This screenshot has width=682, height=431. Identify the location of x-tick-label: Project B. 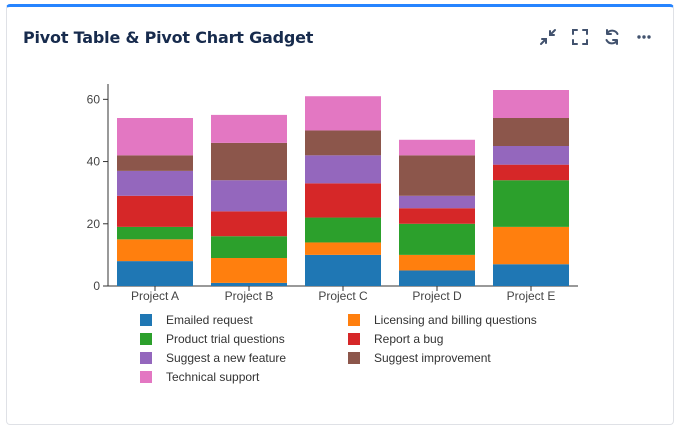
(249, 296).